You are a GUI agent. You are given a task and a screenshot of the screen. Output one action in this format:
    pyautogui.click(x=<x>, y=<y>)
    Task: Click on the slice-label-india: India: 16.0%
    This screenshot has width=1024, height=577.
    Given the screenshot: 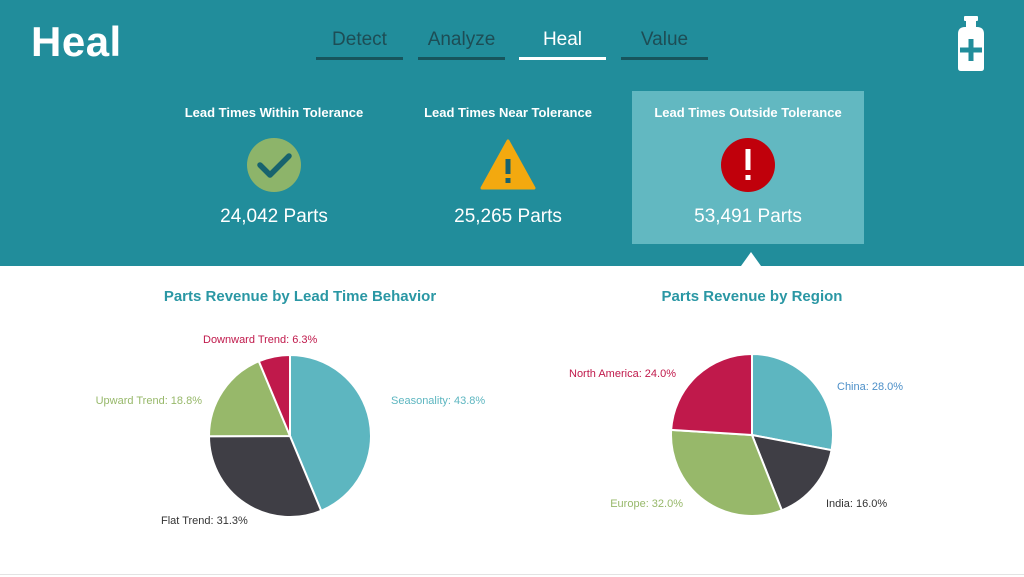 What is the action you would take?
    pyautogui.click(x=856, y=504)
    